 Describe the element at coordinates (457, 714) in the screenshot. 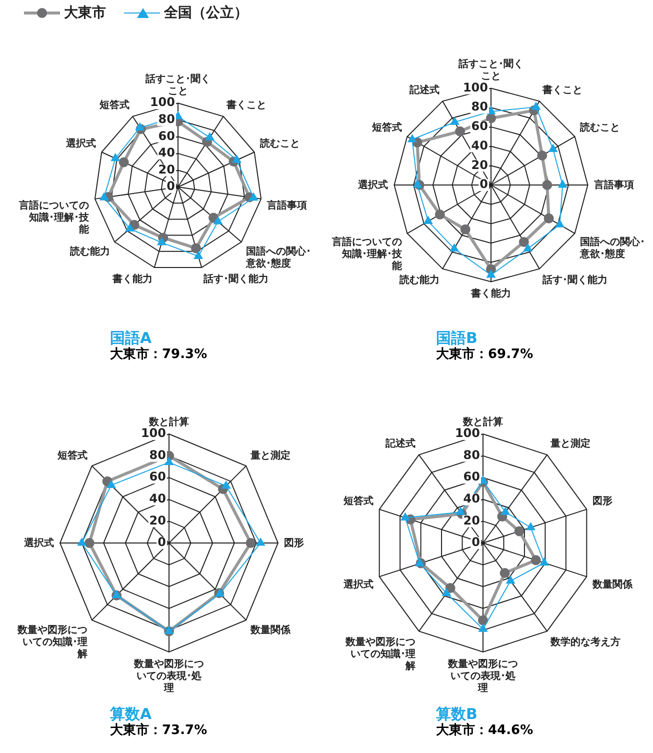

I see `text: 算数B` at that location.